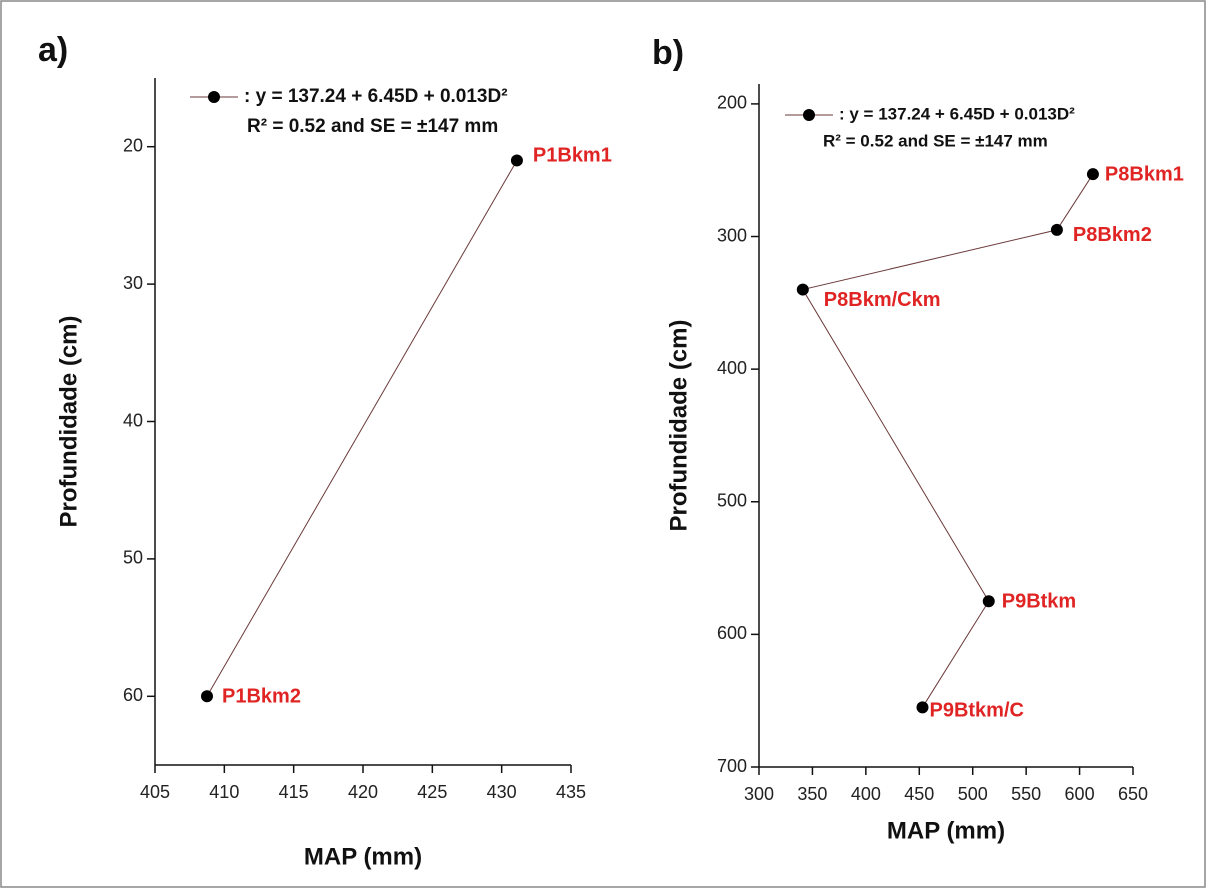 The width and height of the screenshot is (1206, 893). What do you see at coordinates (732, 766) in the screenshot?
I see `y-tick-label: 700` at bounding box center [732, 766].